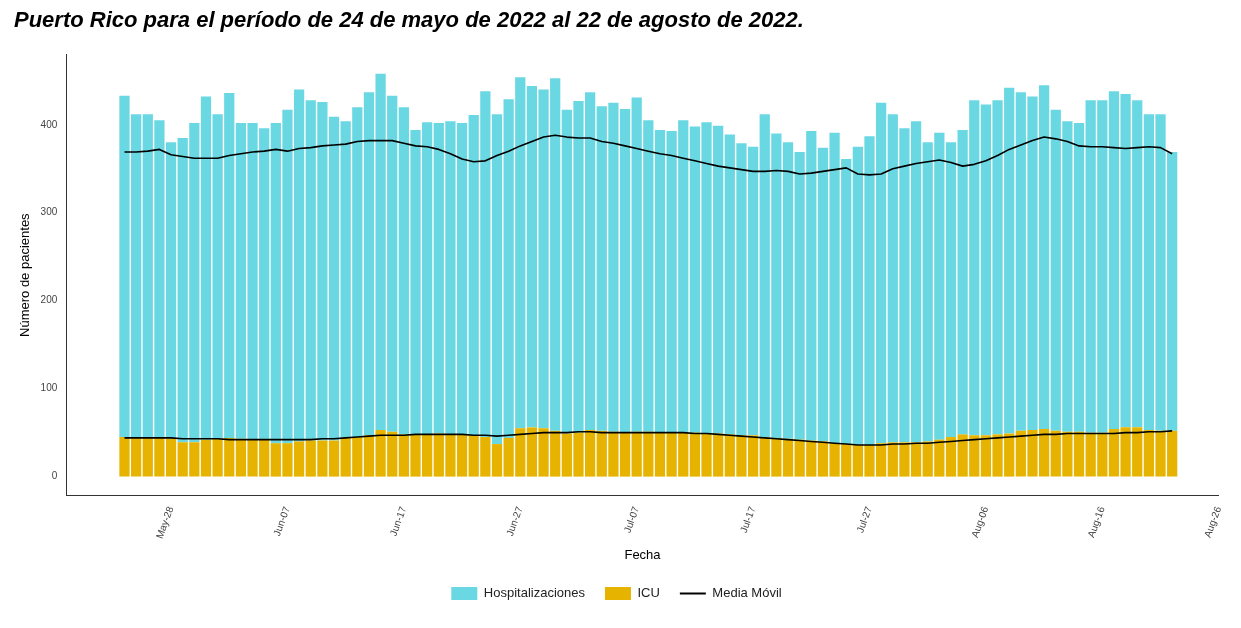 This screenshot has width=1241, height=628. I want to click on x-tick-label: Jul-07, so click(631, 519).